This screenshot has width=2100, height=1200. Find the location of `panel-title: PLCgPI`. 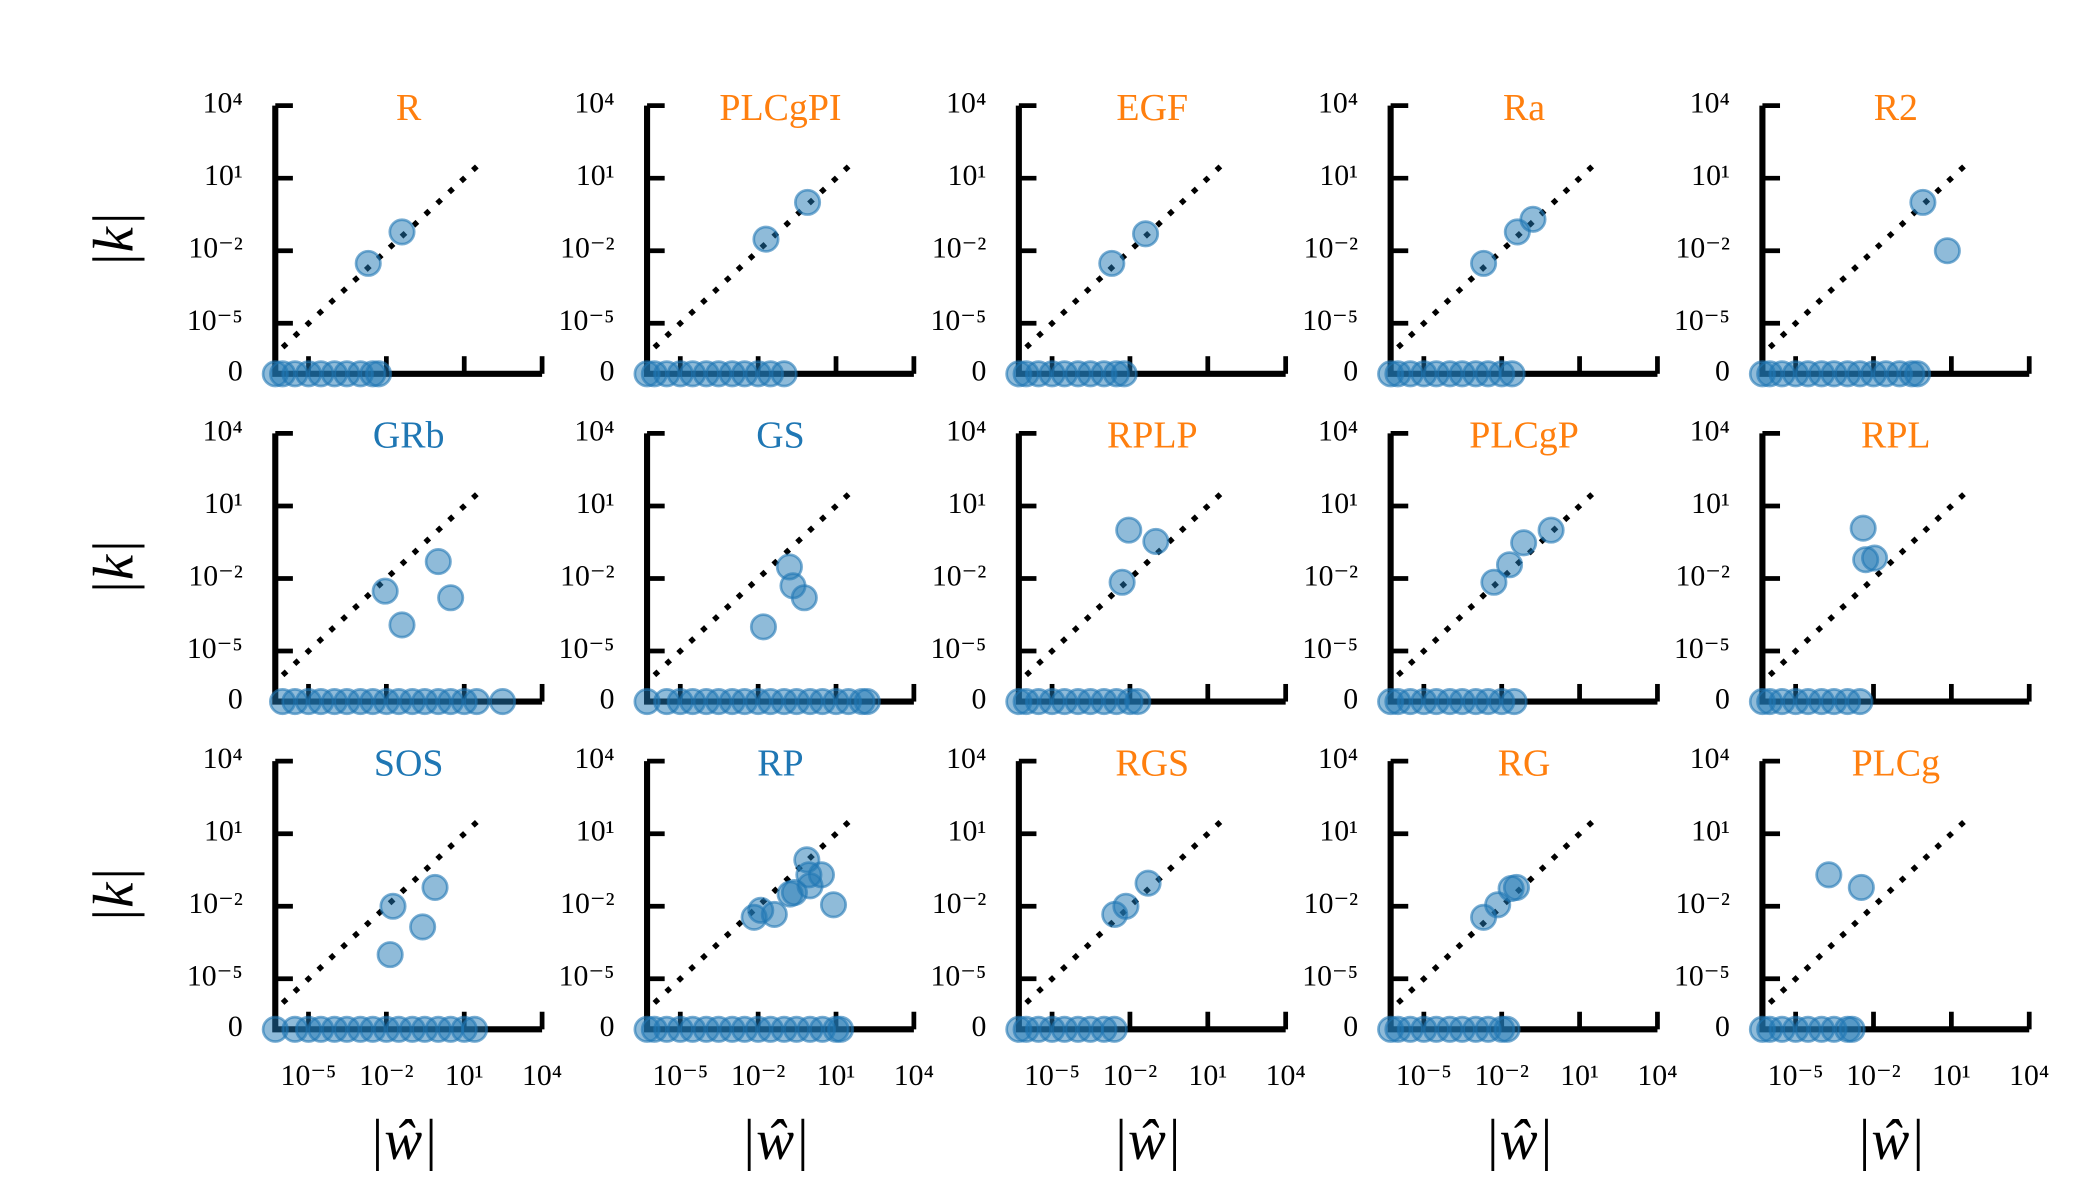

panel-title: PLCgPI is located at coordinates (780, 108).